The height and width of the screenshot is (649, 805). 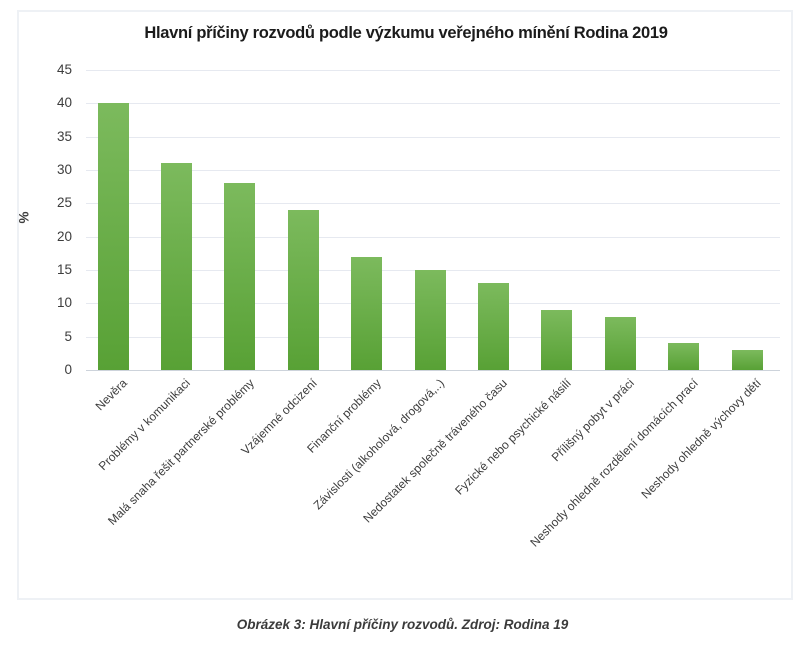 I want to click on y-tick-label: 15, so click(x=64, y=269).